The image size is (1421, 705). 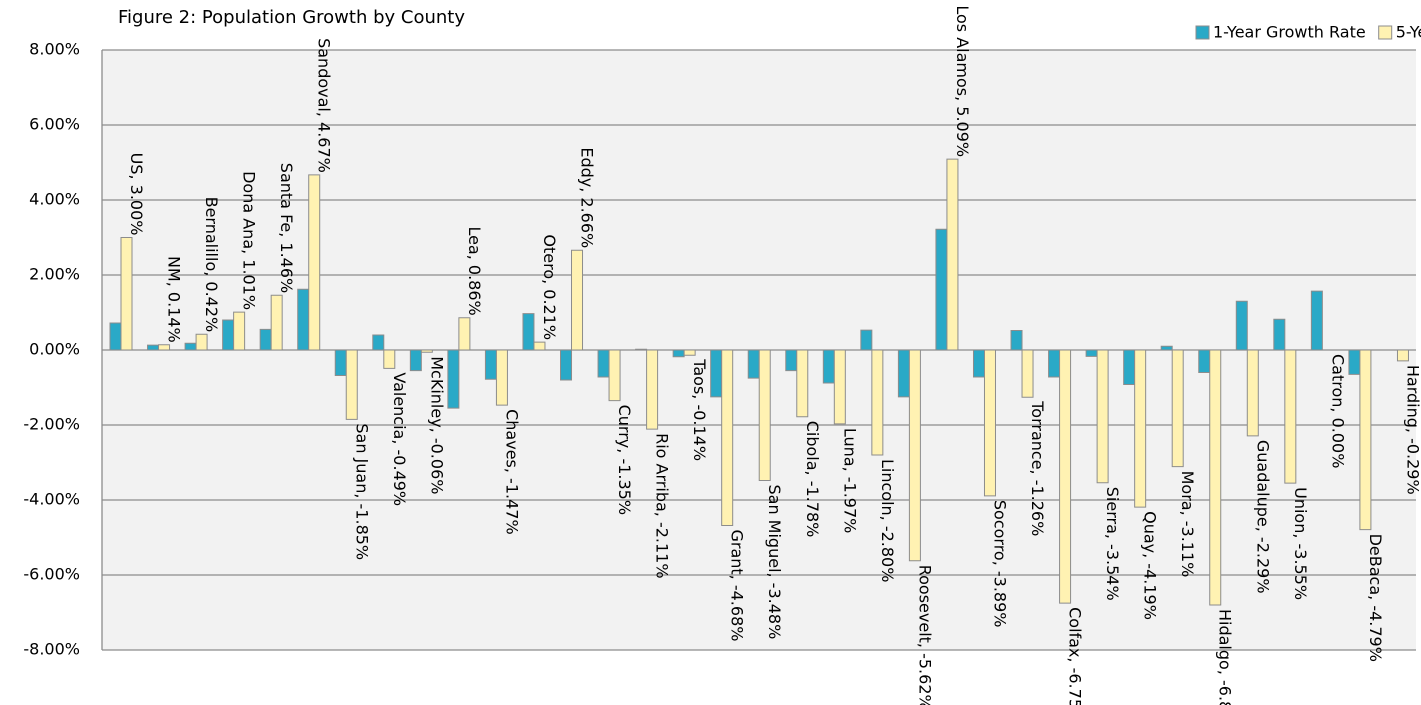 I want to click on bar-group: NM, 0.14%, so click(x=165, y=303).